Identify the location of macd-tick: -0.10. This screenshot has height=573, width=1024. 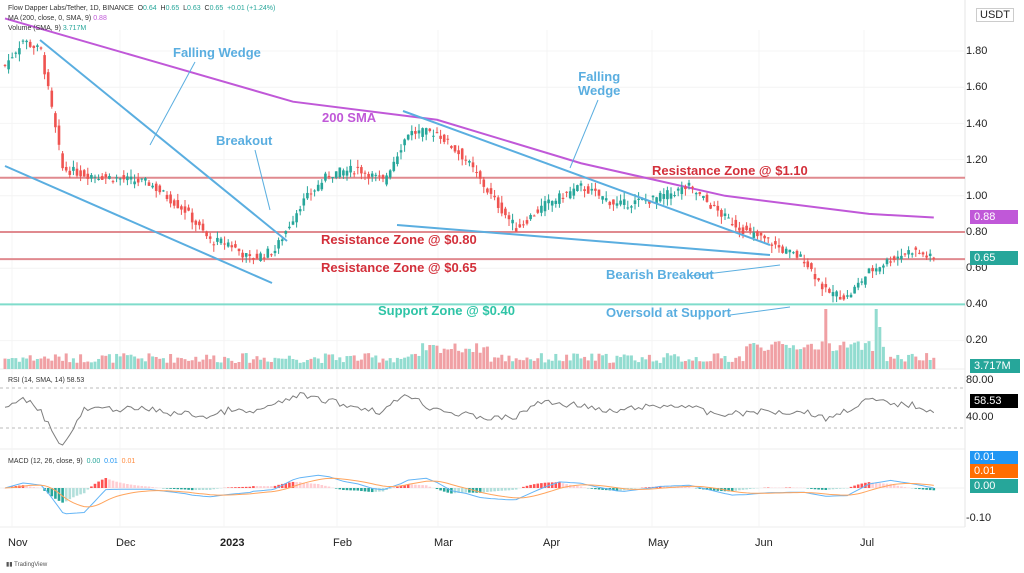
(979, 518).